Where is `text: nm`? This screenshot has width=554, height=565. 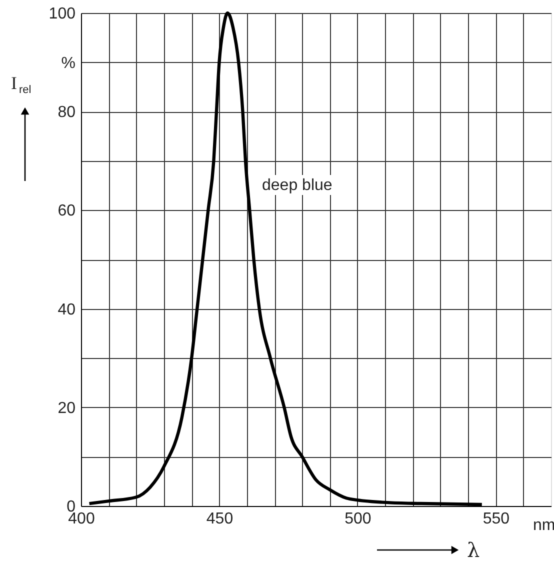 text: nm is located at coordinates (543, 525).